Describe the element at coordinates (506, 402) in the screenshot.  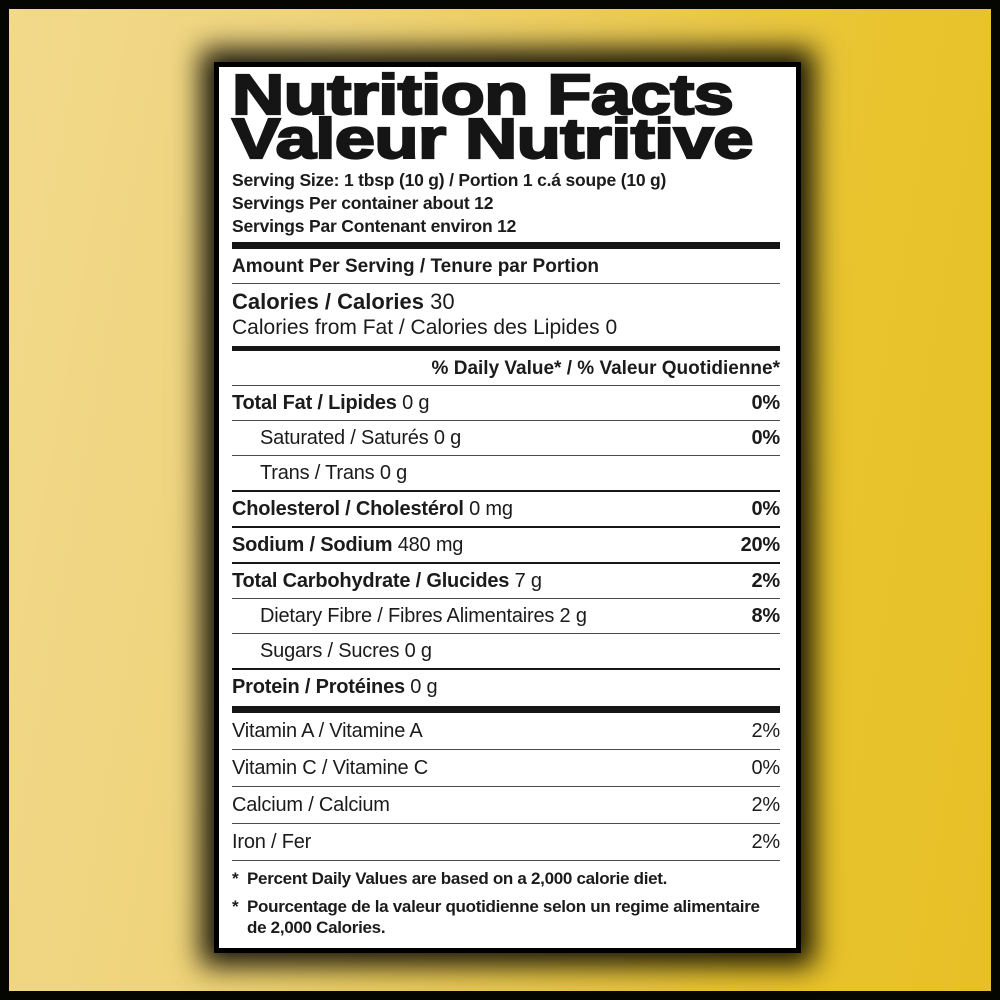
I see `nutrient-row: Total Fat / Lipides 0 g 0%` at that location.